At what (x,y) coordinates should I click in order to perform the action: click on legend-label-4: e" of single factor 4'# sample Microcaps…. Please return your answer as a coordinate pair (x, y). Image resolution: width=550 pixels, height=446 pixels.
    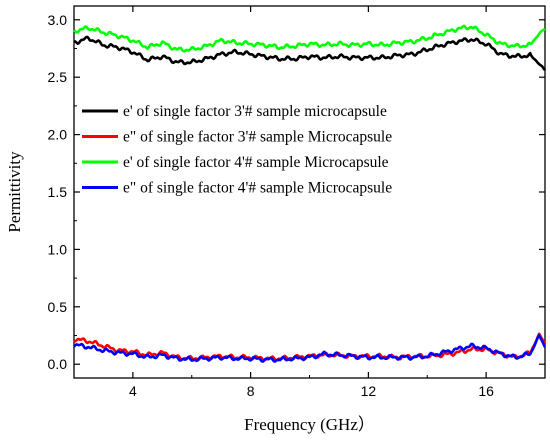
    Looking at the image, I should click on (257, 188).